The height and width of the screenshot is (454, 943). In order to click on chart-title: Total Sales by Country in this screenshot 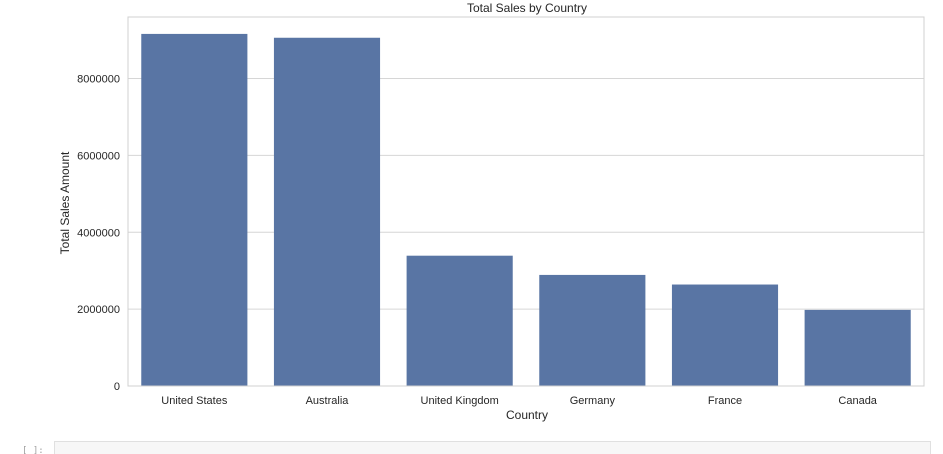, I will do `click(527, 8)`.